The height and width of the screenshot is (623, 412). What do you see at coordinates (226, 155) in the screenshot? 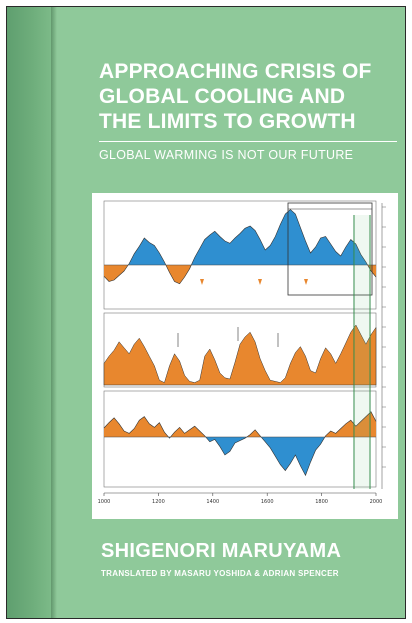
I see `book-subtitle: GLOBAL WARMING IS NOT OUR FUTURE` at bounding box center [226, 155].